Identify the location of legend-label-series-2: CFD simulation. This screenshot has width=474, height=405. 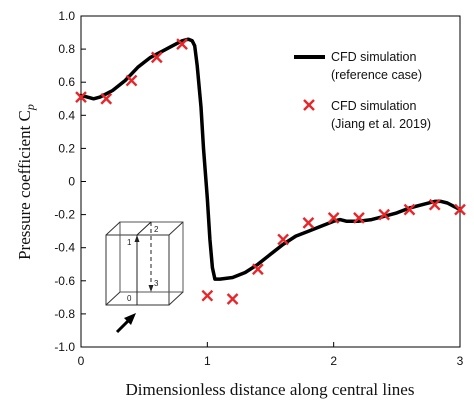
(373, 106).